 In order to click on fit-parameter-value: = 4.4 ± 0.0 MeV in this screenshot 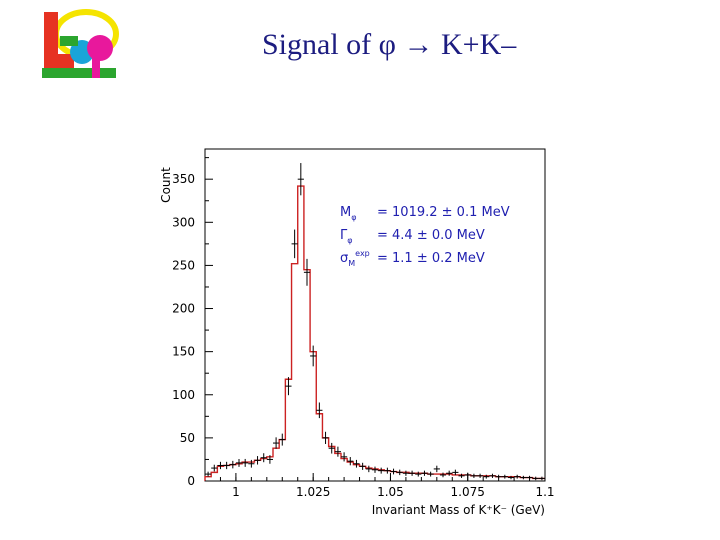, I will do `click(431, 235)`.